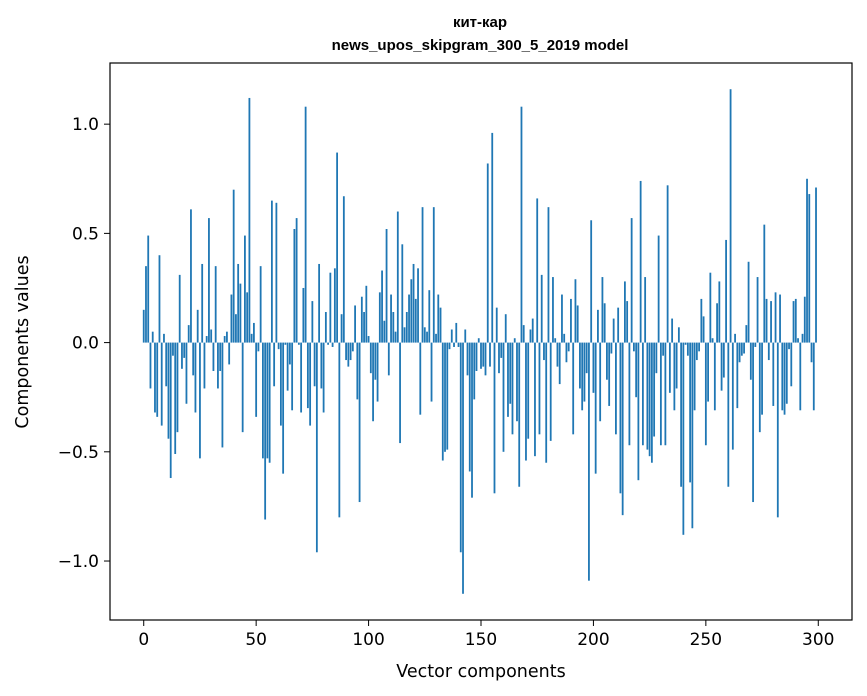  What do you see at coordinates (480, 672) in the screenshot?
I see `x-axis-label: Vector components` at bounding box center [480, 672].